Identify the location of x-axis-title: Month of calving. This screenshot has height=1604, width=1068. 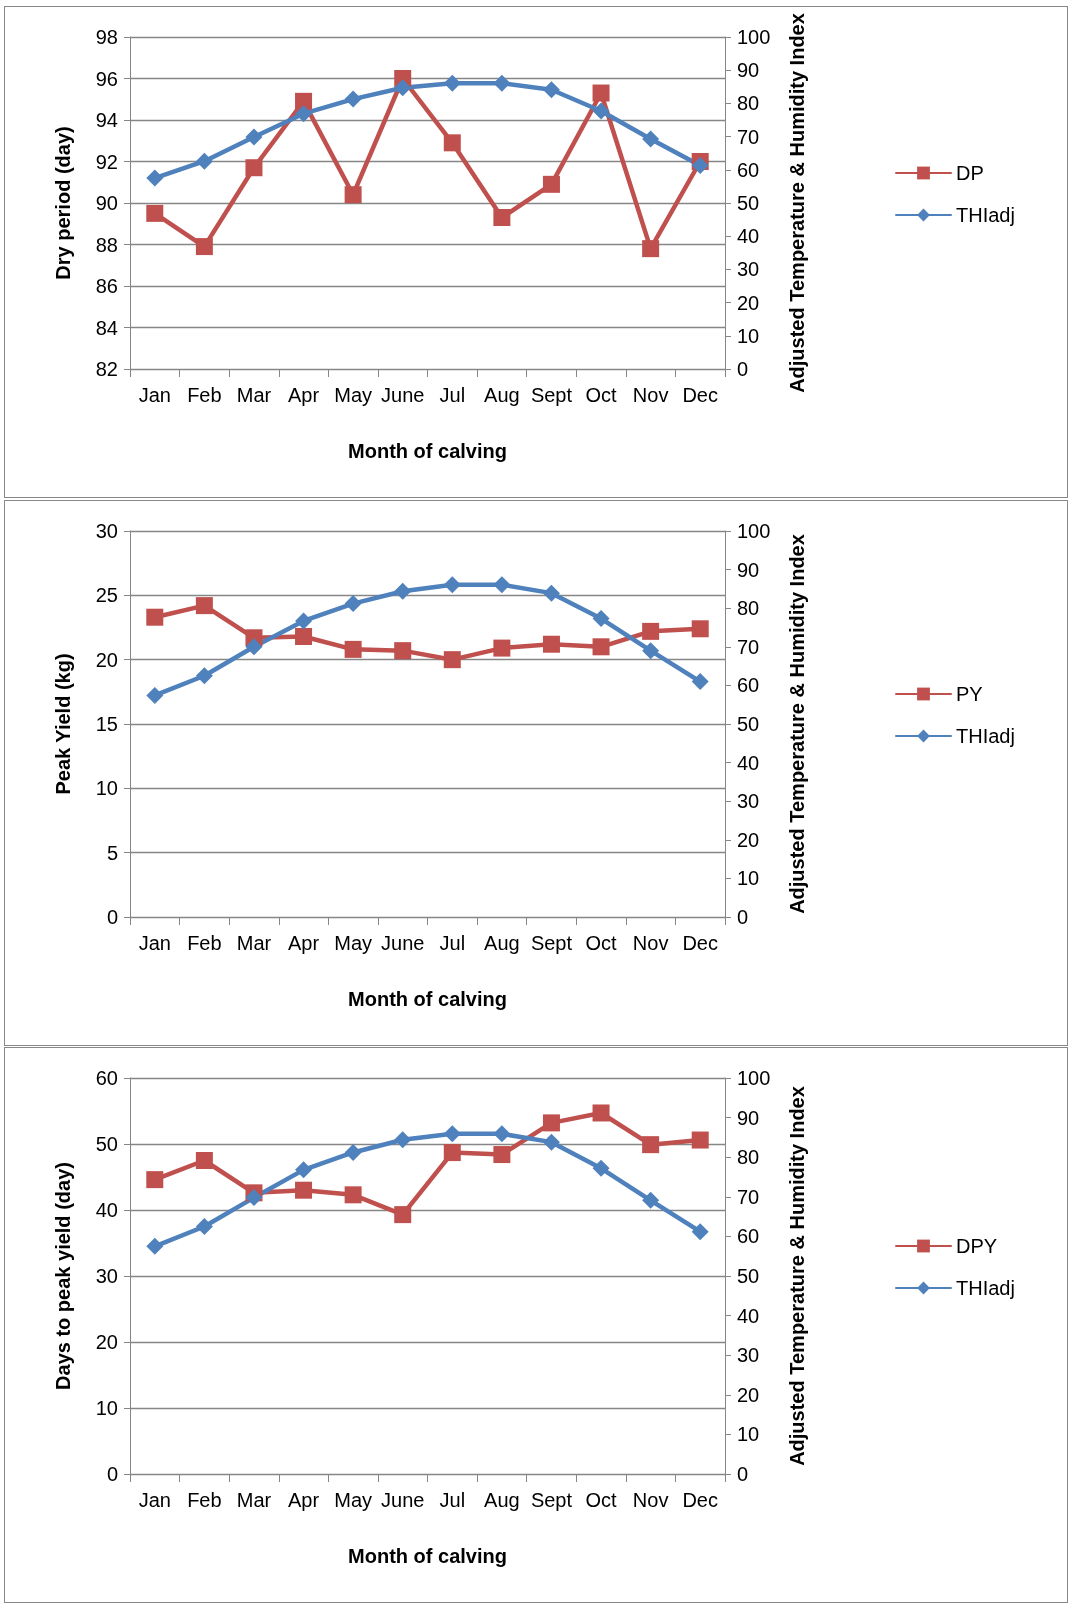
(427, 1556).